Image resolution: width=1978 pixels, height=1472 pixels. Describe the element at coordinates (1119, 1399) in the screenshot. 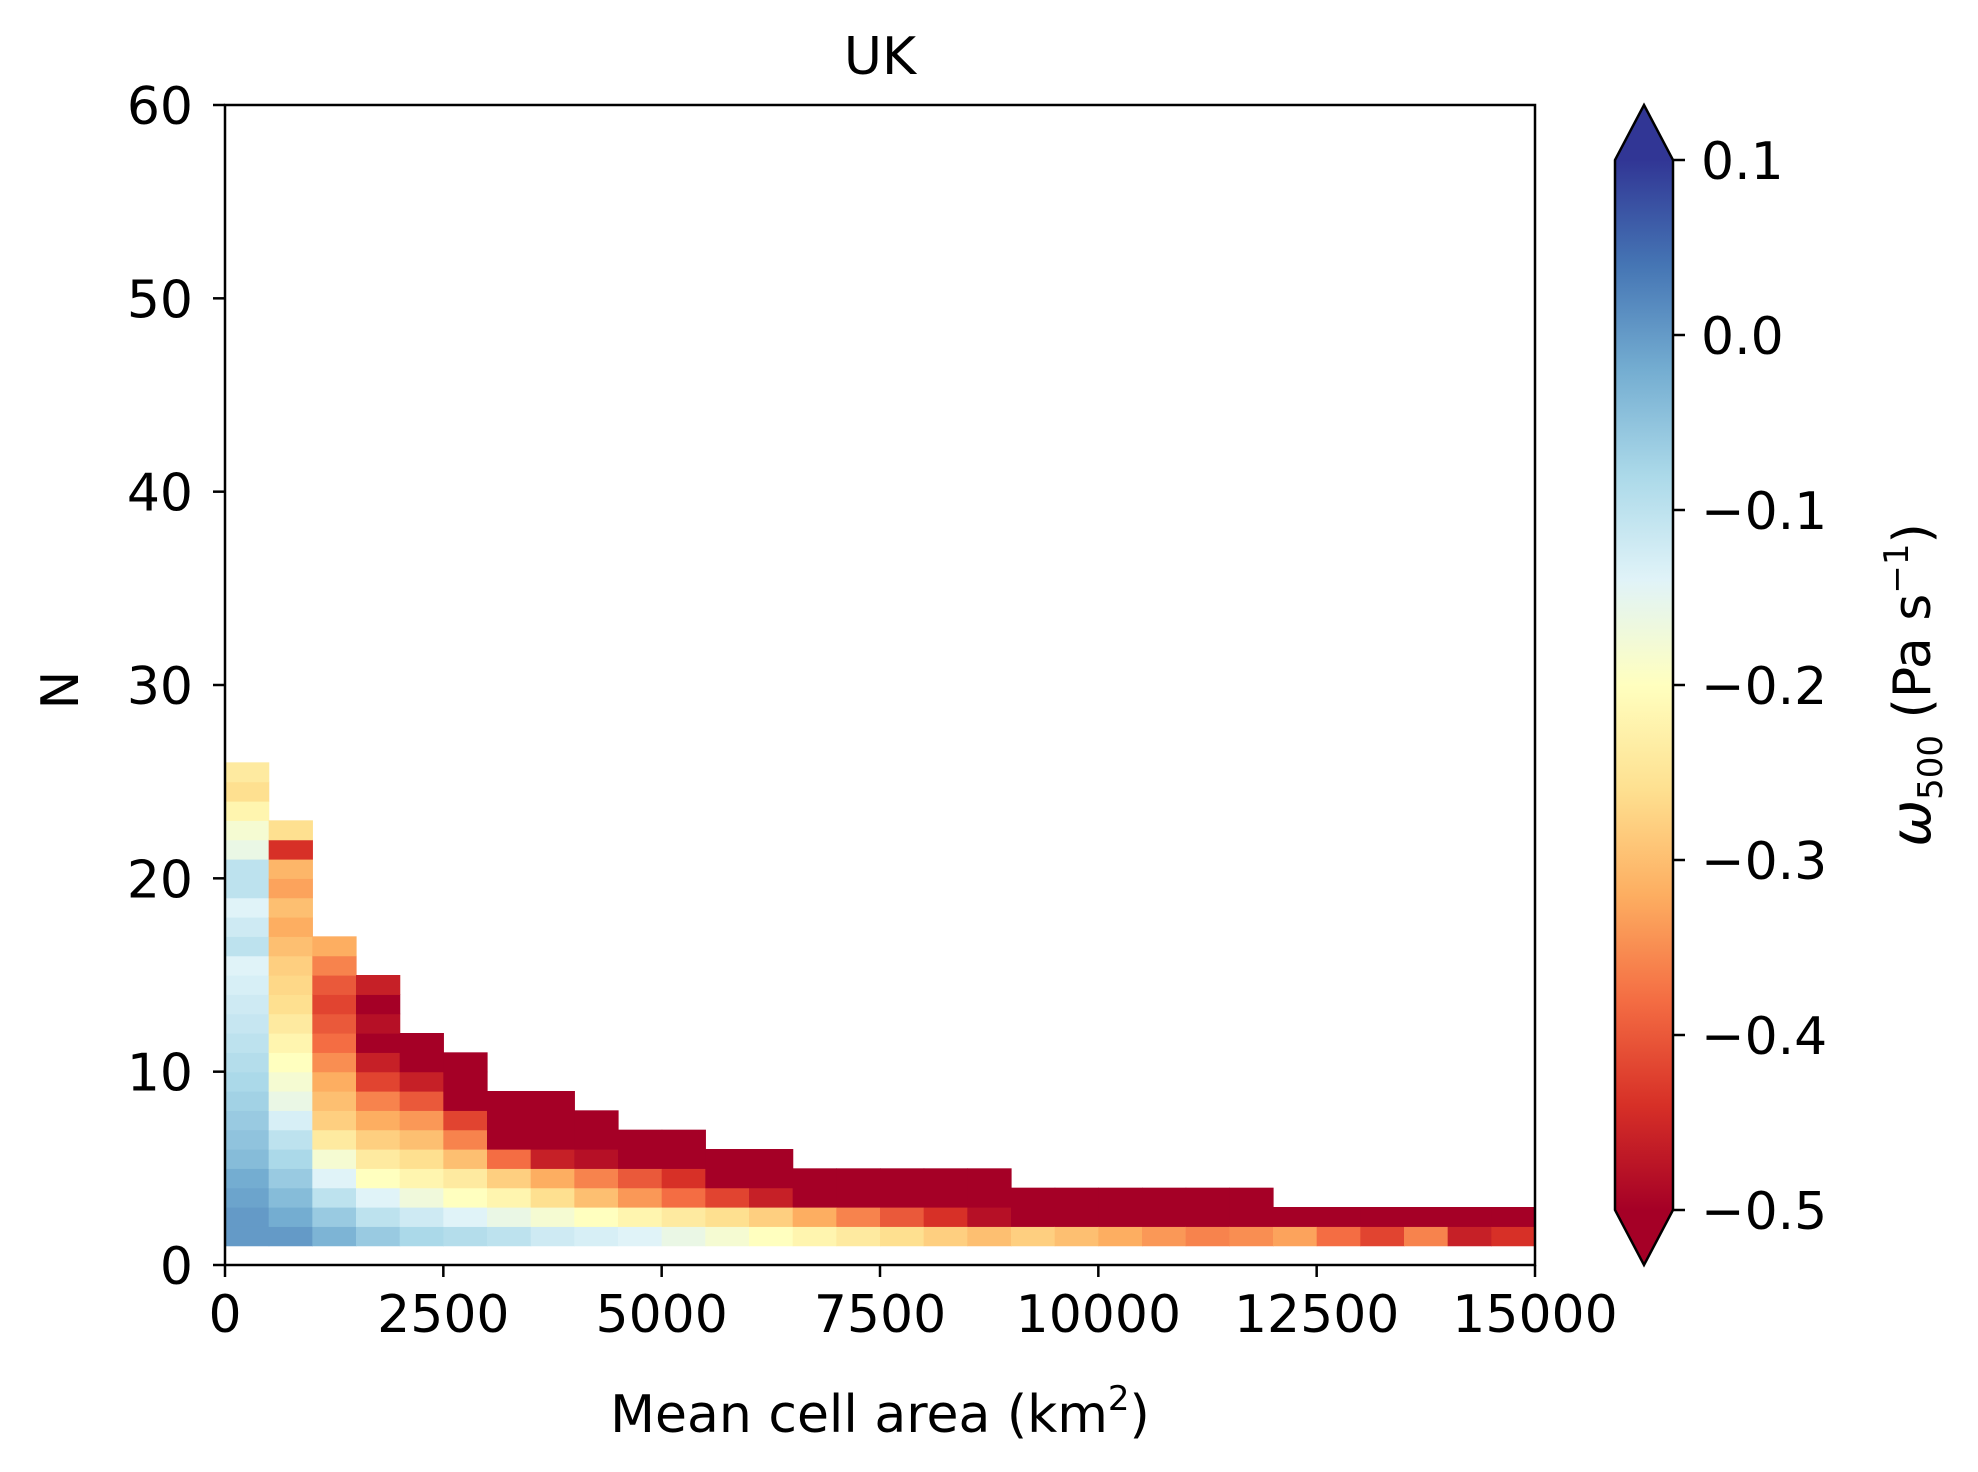

I see `x-axis-label-superscript: 2` at that location.